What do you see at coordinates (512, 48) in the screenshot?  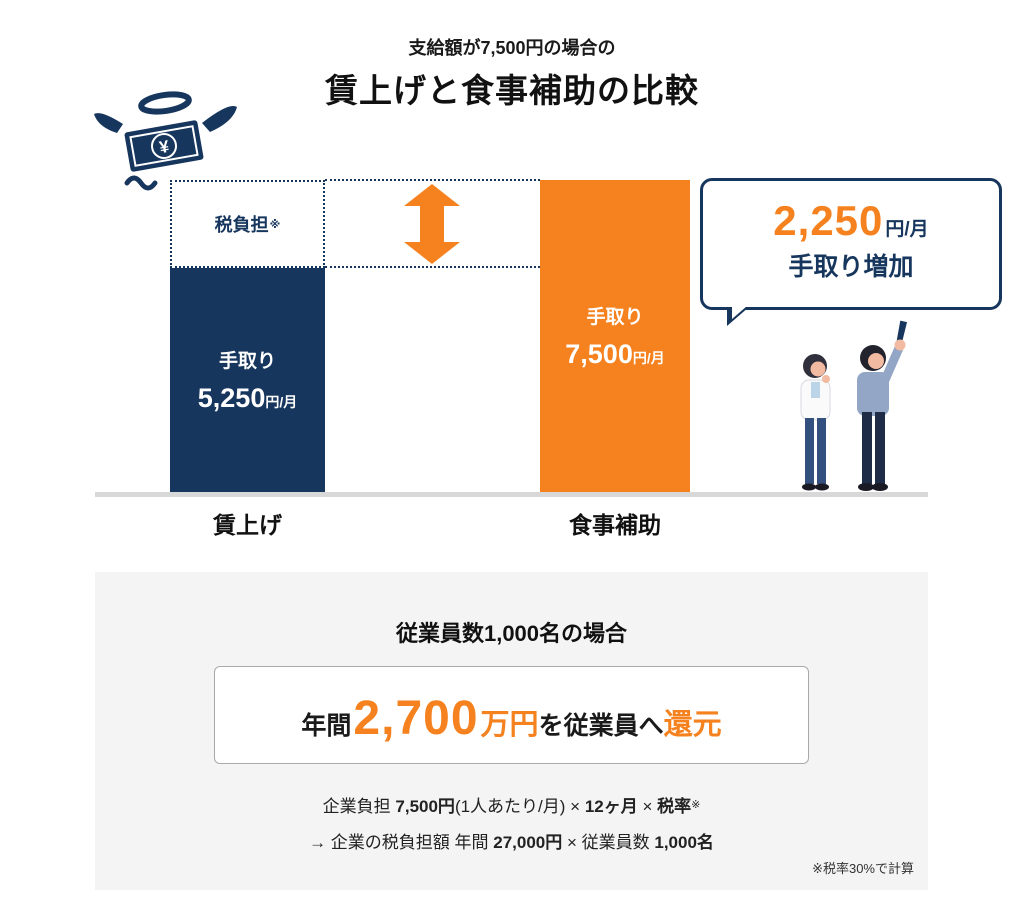 I see `chart-subtitle: 支給額が7,500円の場合の` at bounding box center [512, 48].